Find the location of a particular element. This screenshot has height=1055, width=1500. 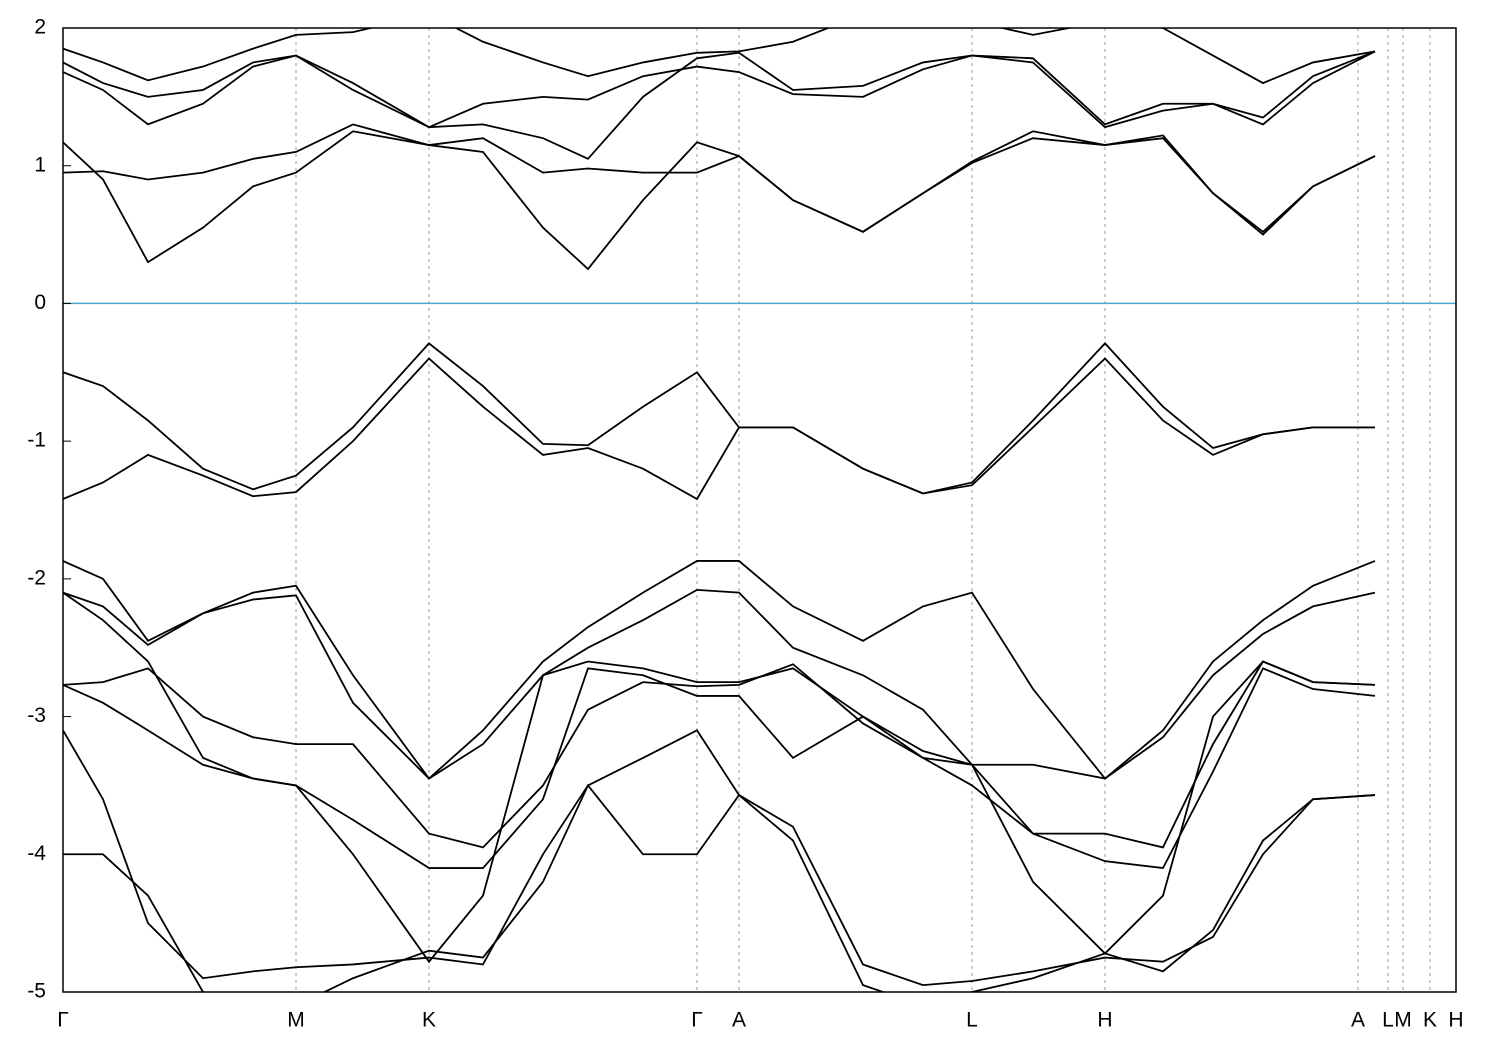

y-tick-label: -5 is located at coordinates (36, 991).